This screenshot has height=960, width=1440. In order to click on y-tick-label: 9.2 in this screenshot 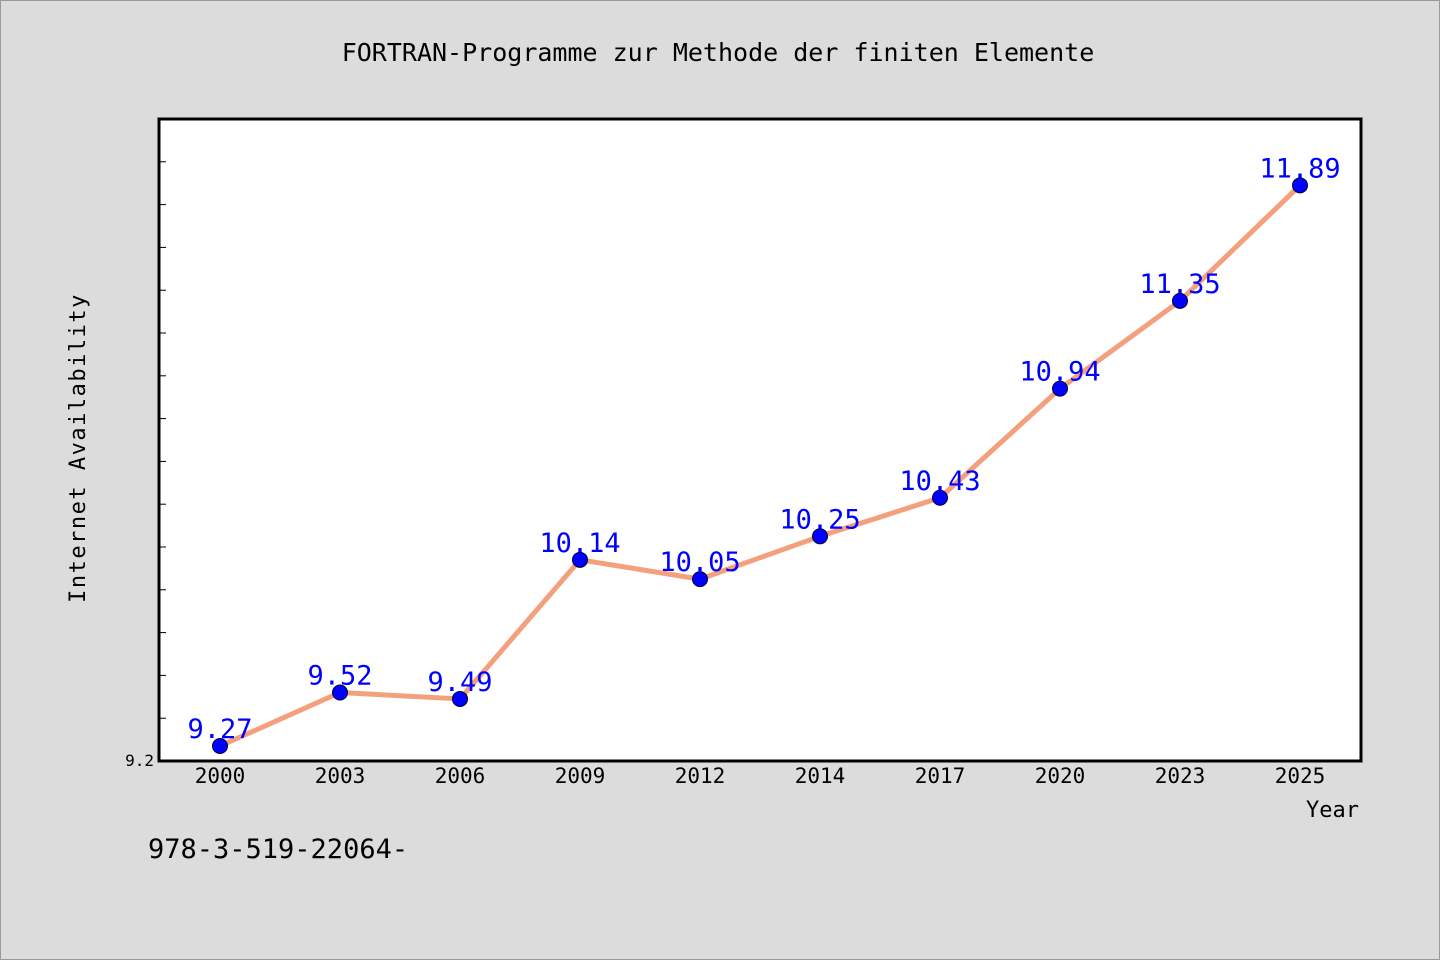, I will do `click(139, 760)`.